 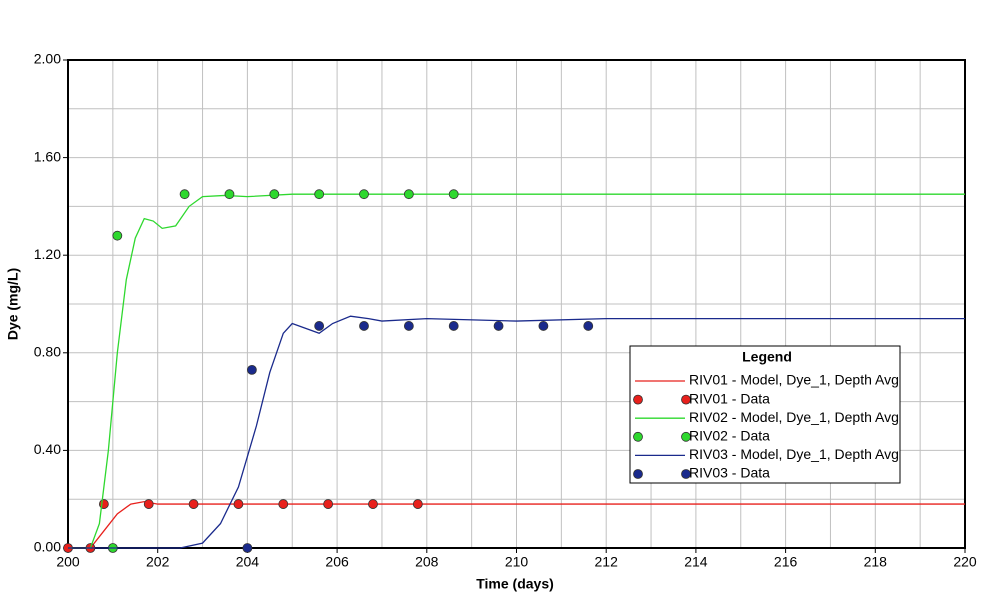 What do you see at coordinates (427, 562) in the screenshot?
I see `x-tick-label: 208` at bounding box center [427, 562].